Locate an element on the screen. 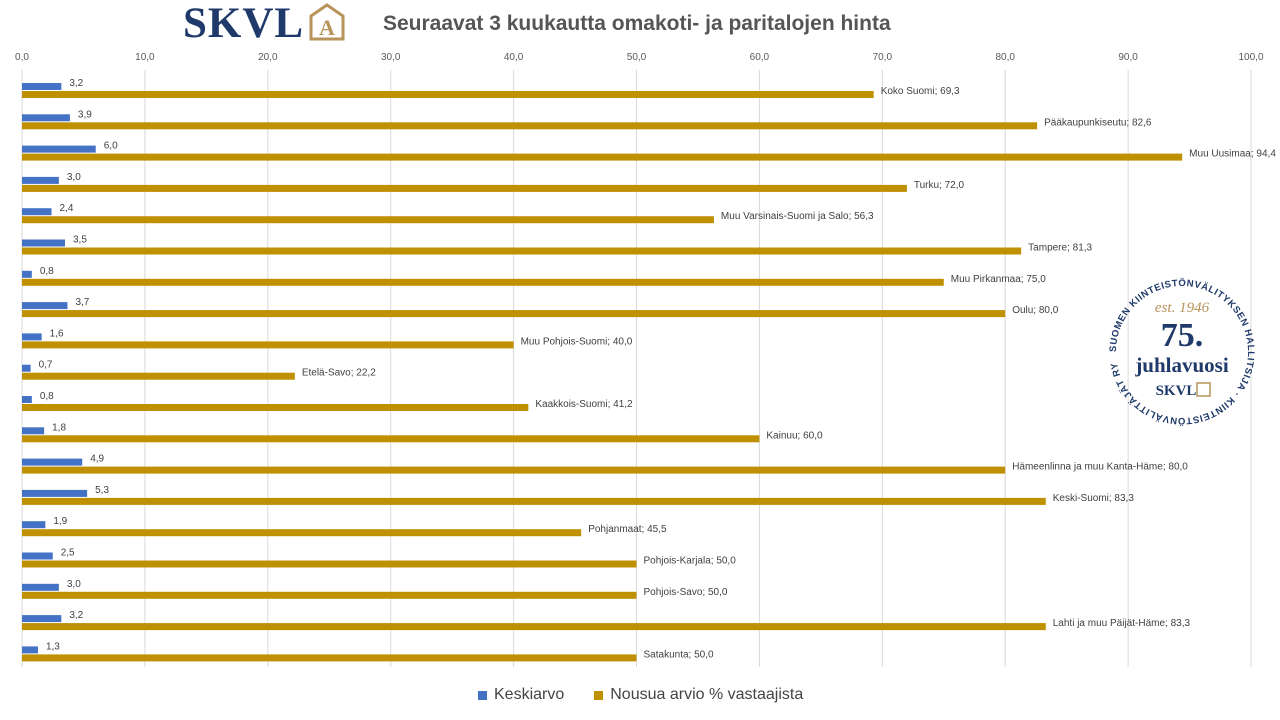 The image size is (1280, 720). legend-swatch-gold is located at coordinates (599, 695).